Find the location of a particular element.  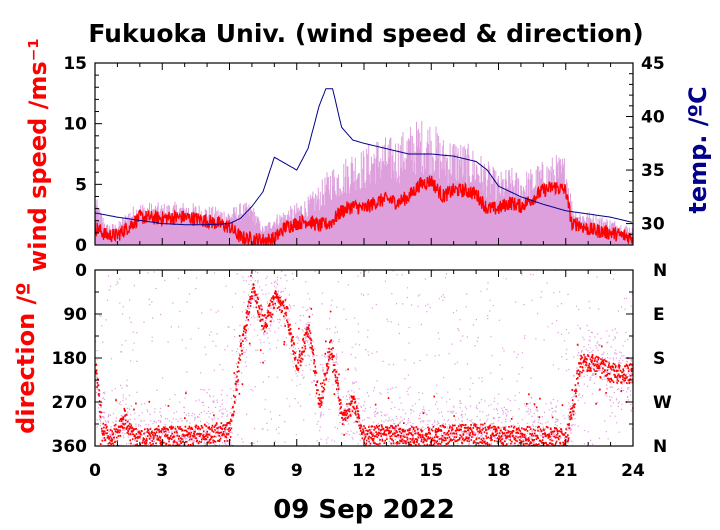

x-tick-label: 3 is located at coordinates (162, 471).